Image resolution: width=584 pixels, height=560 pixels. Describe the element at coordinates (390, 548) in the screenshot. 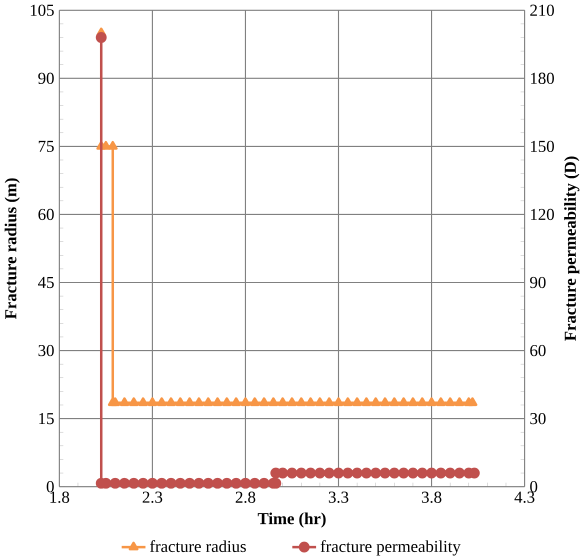

I see `legend-label: fracture permeability` at that location.